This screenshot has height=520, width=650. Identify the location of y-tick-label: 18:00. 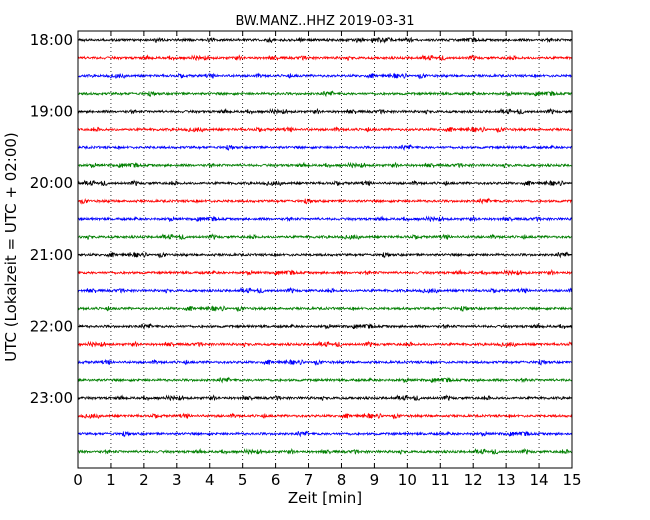
(51, 40).